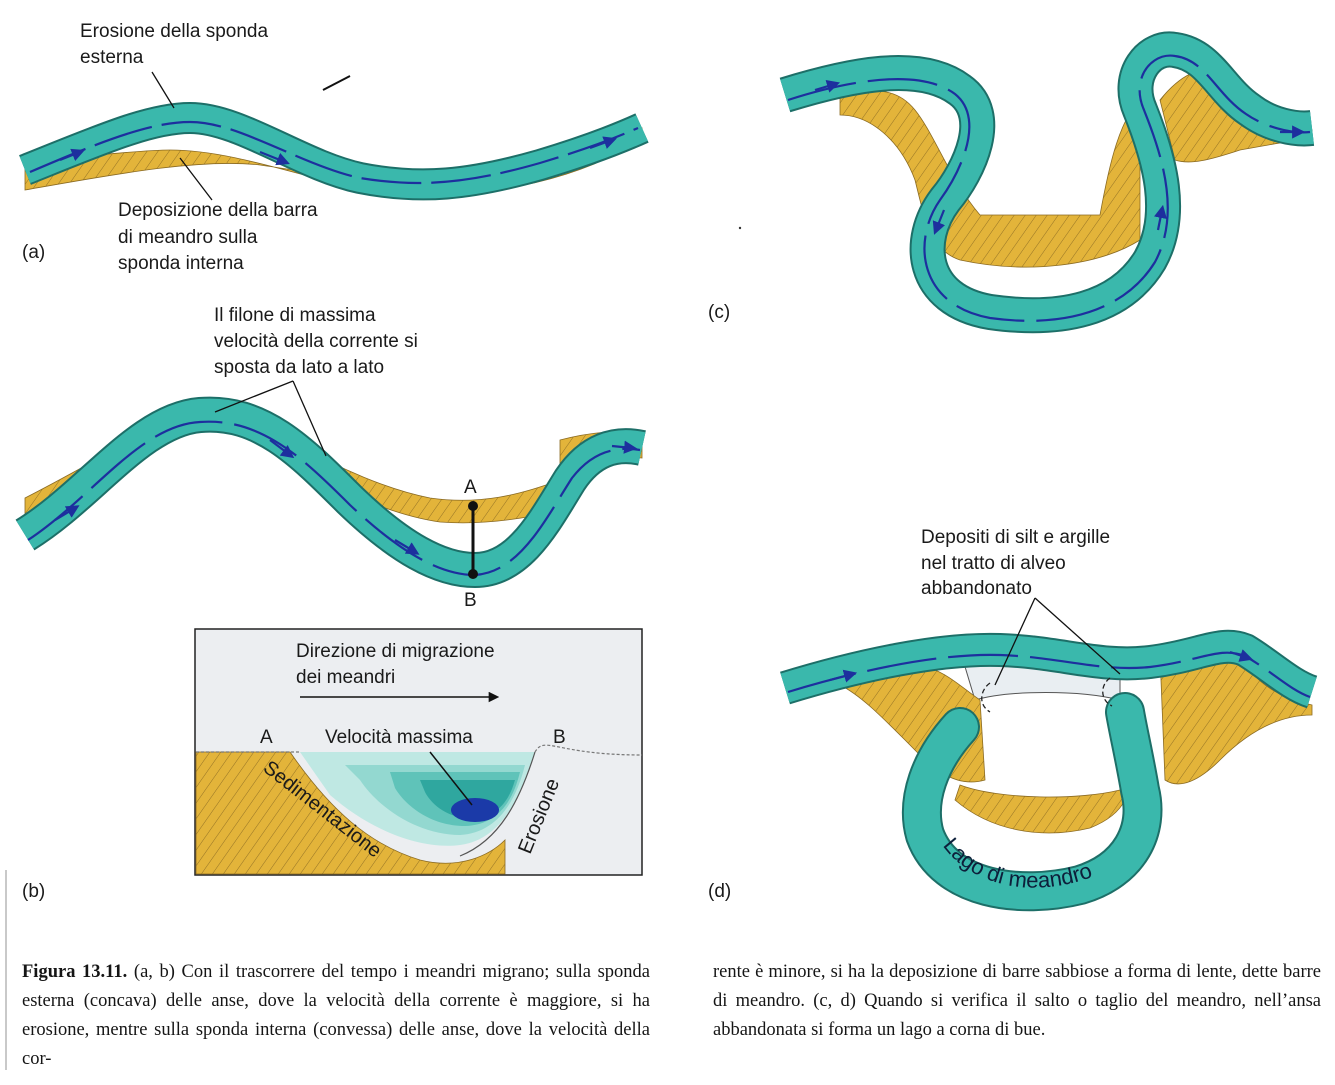 This screenshot has width=1335, height=1085. What do you see at coordinates (334, 152) in the screenshot?
I see `flow-line-a` at bounding box center [334, 152].